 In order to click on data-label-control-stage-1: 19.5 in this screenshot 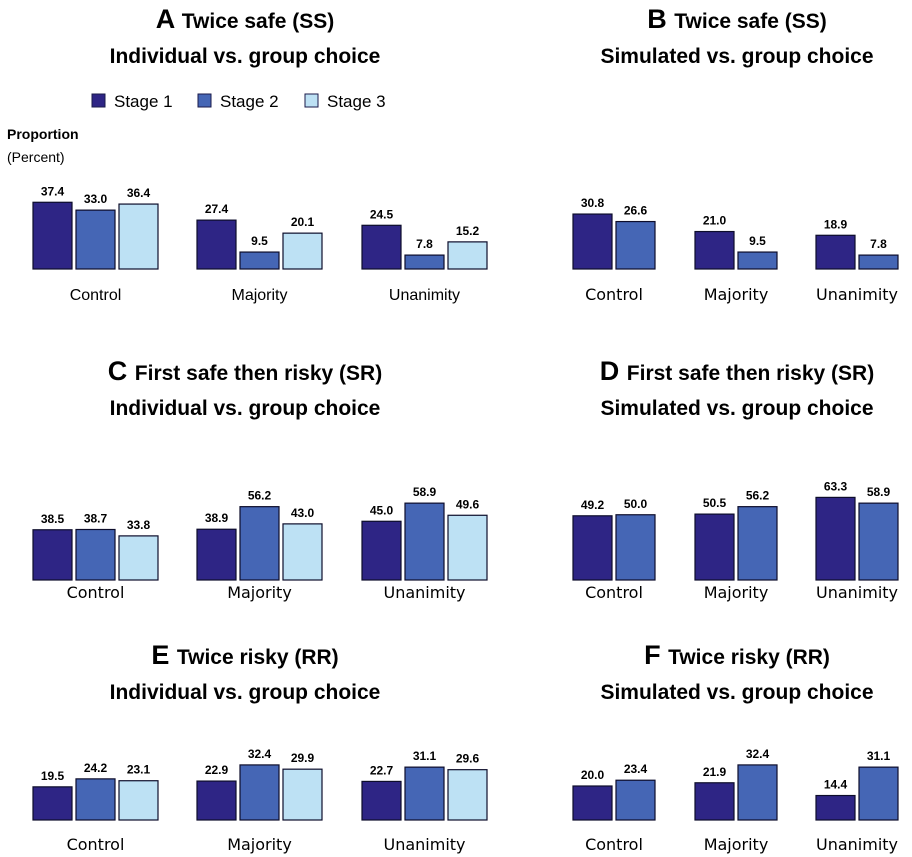, I will do `click(53, 776)`.